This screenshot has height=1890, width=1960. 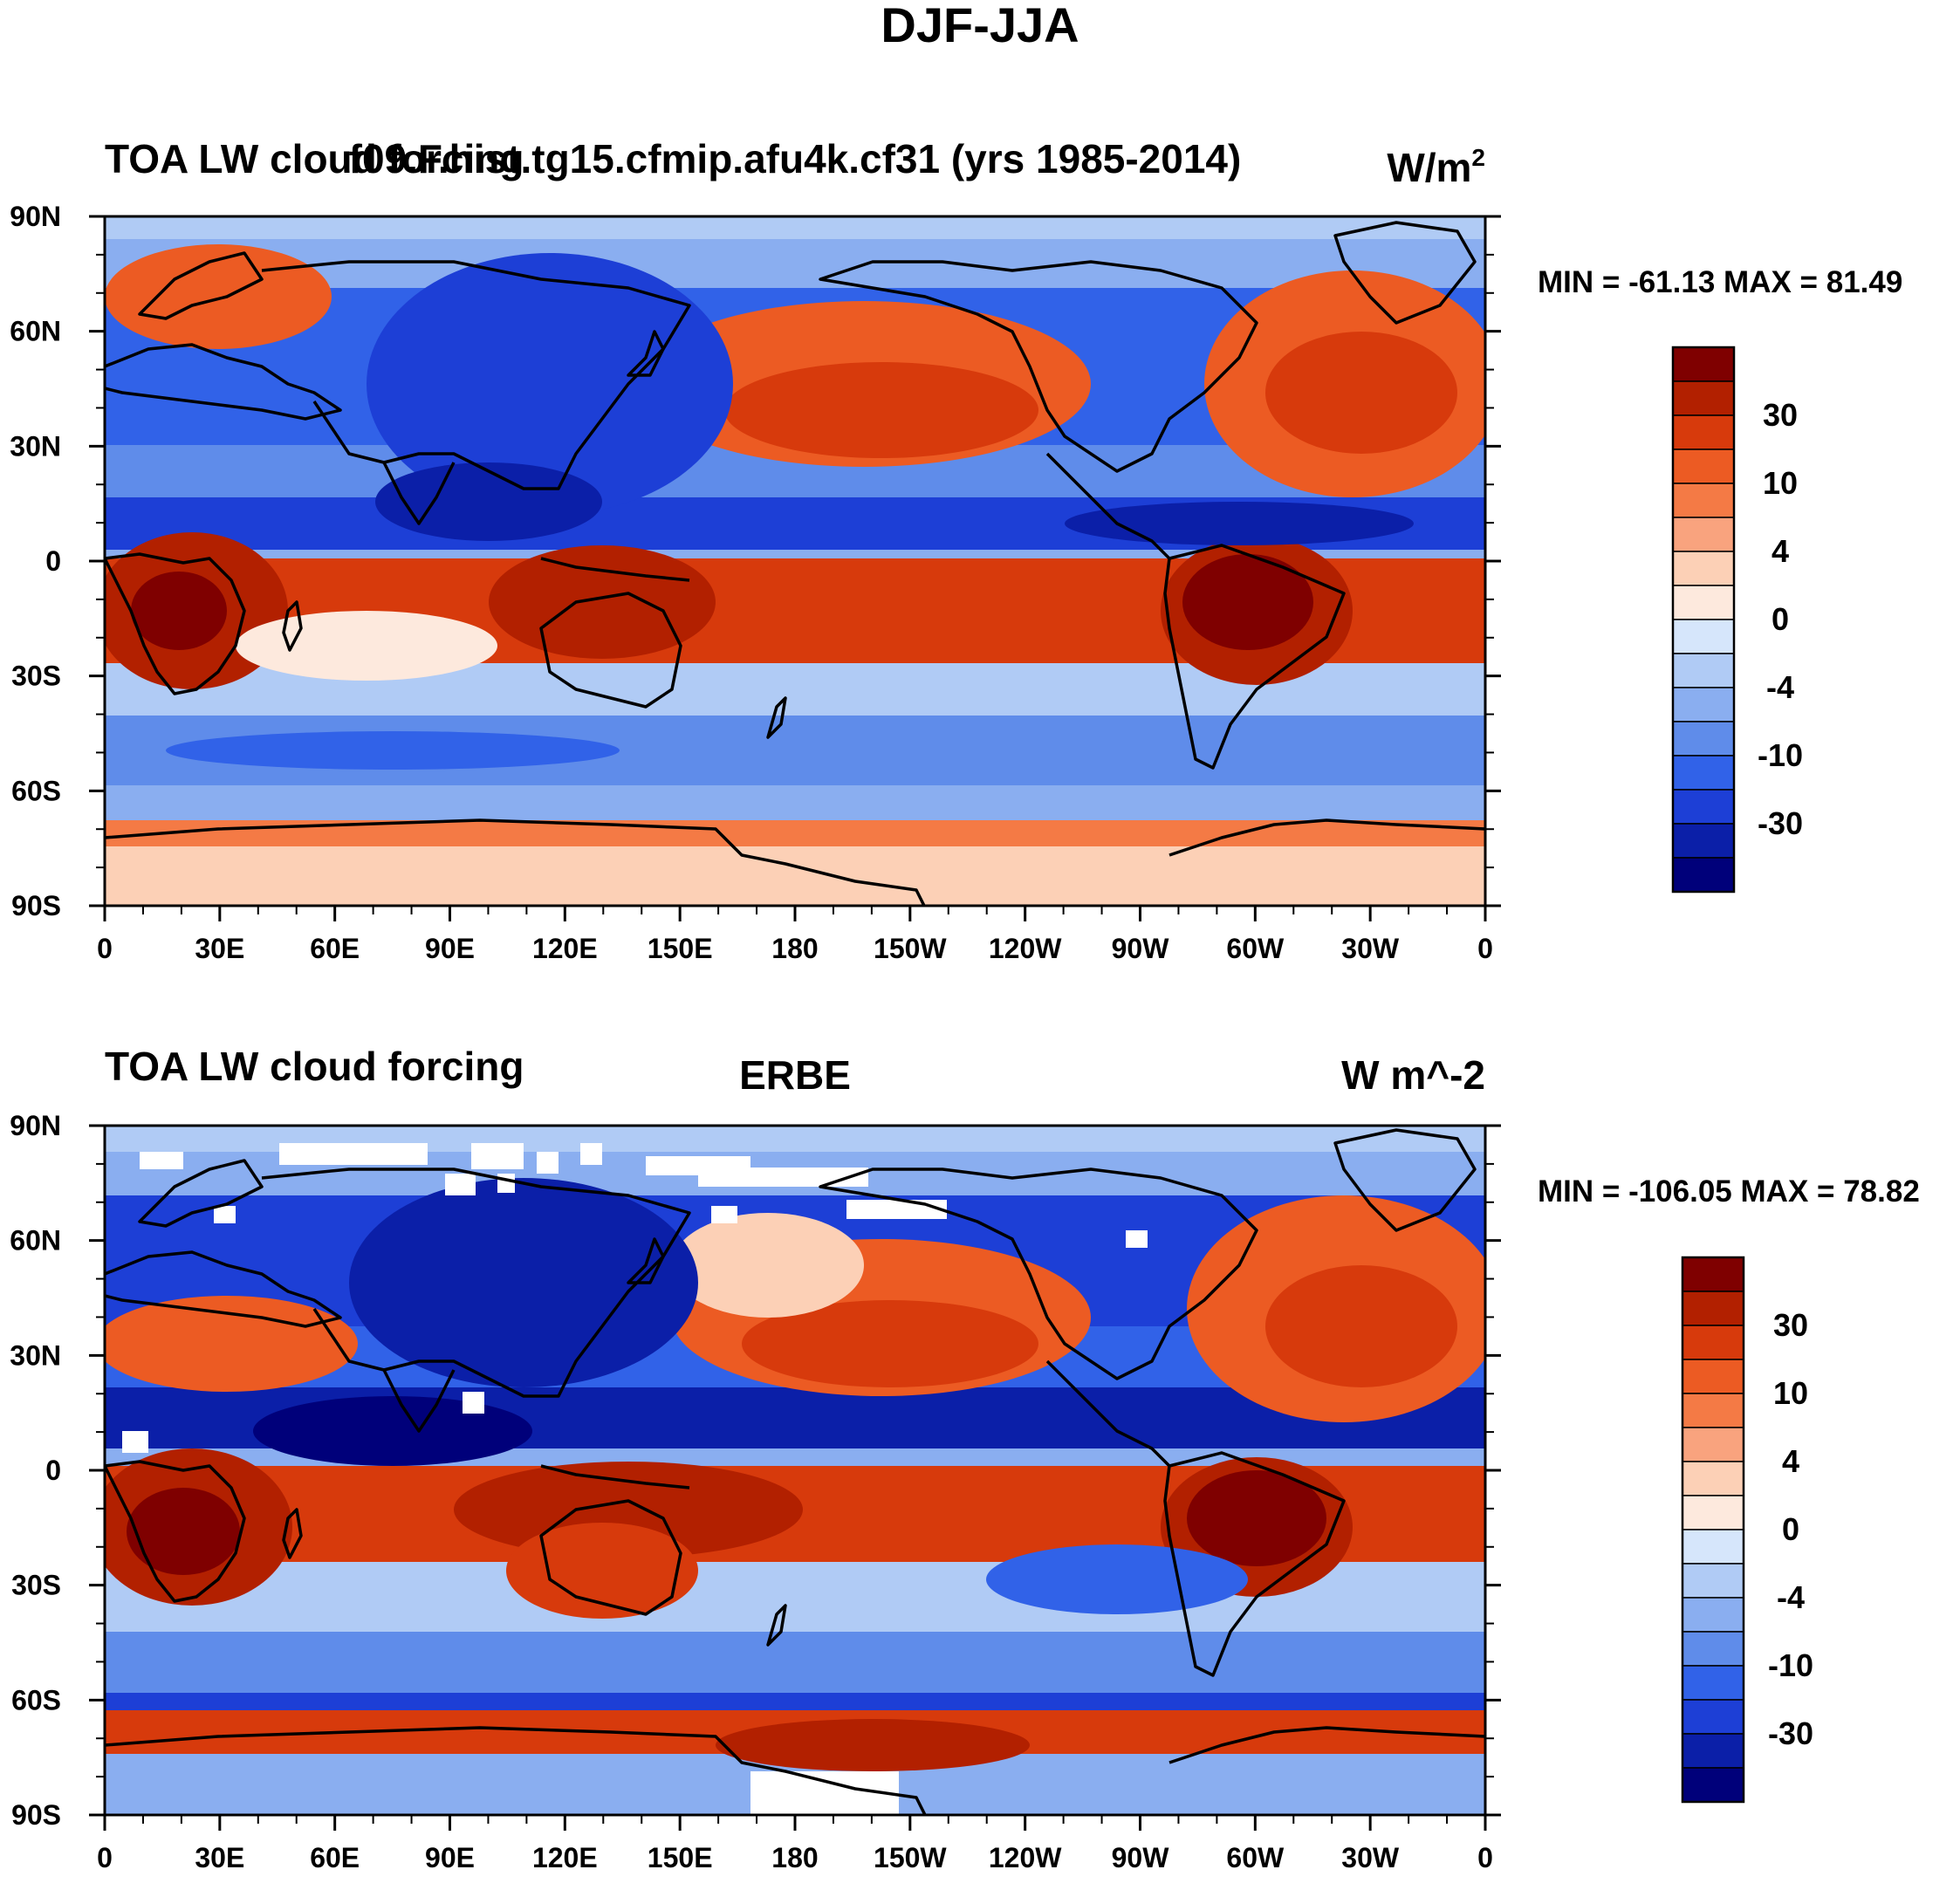 I want to click on outline-central-america, so click(x=1108, y=506).